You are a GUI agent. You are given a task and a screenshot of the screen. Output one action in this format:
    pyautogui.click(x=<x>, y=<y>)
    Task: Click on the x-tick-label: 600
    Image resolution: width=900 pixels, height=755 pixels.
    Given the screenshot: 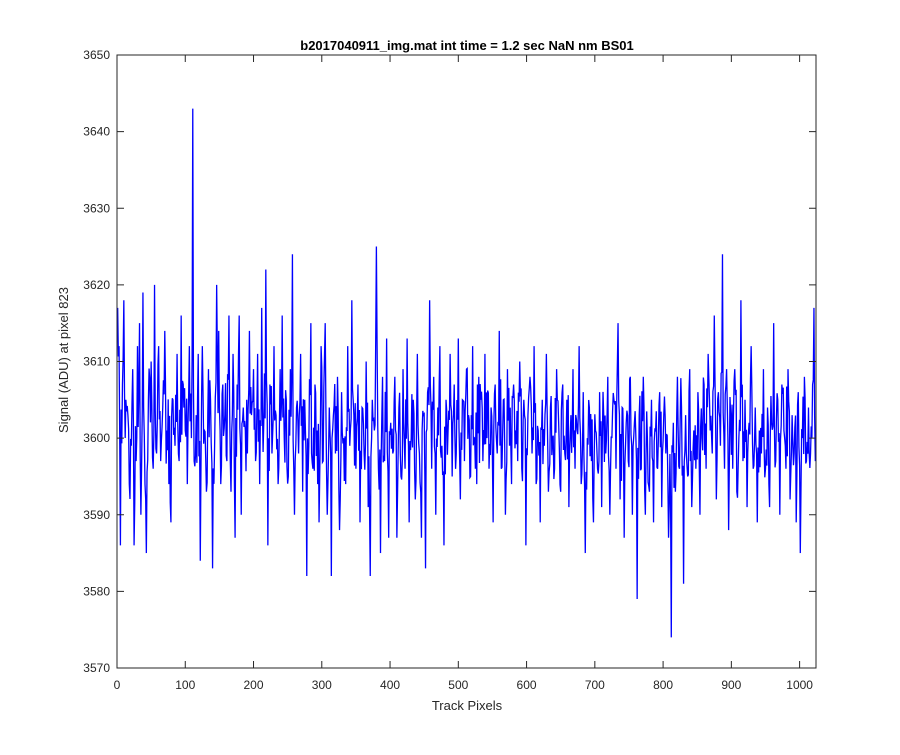 What is the action you would take?
    pyautogui.click(x=527, y=685)
    